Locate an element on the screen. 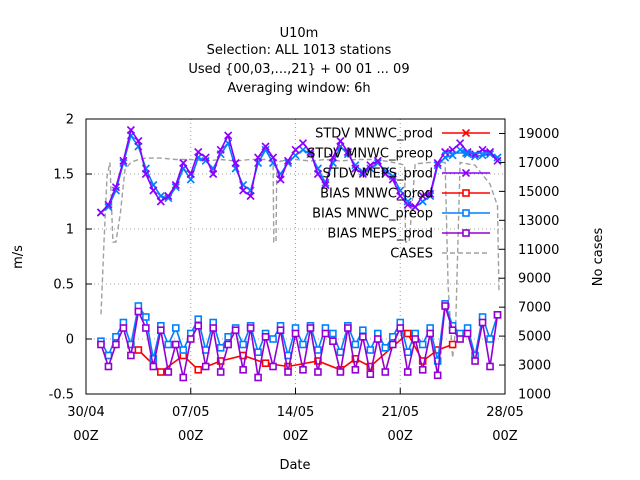 The image size is (640, 480). y2-tick-label: 9000 is located at coordinates (534, 279).